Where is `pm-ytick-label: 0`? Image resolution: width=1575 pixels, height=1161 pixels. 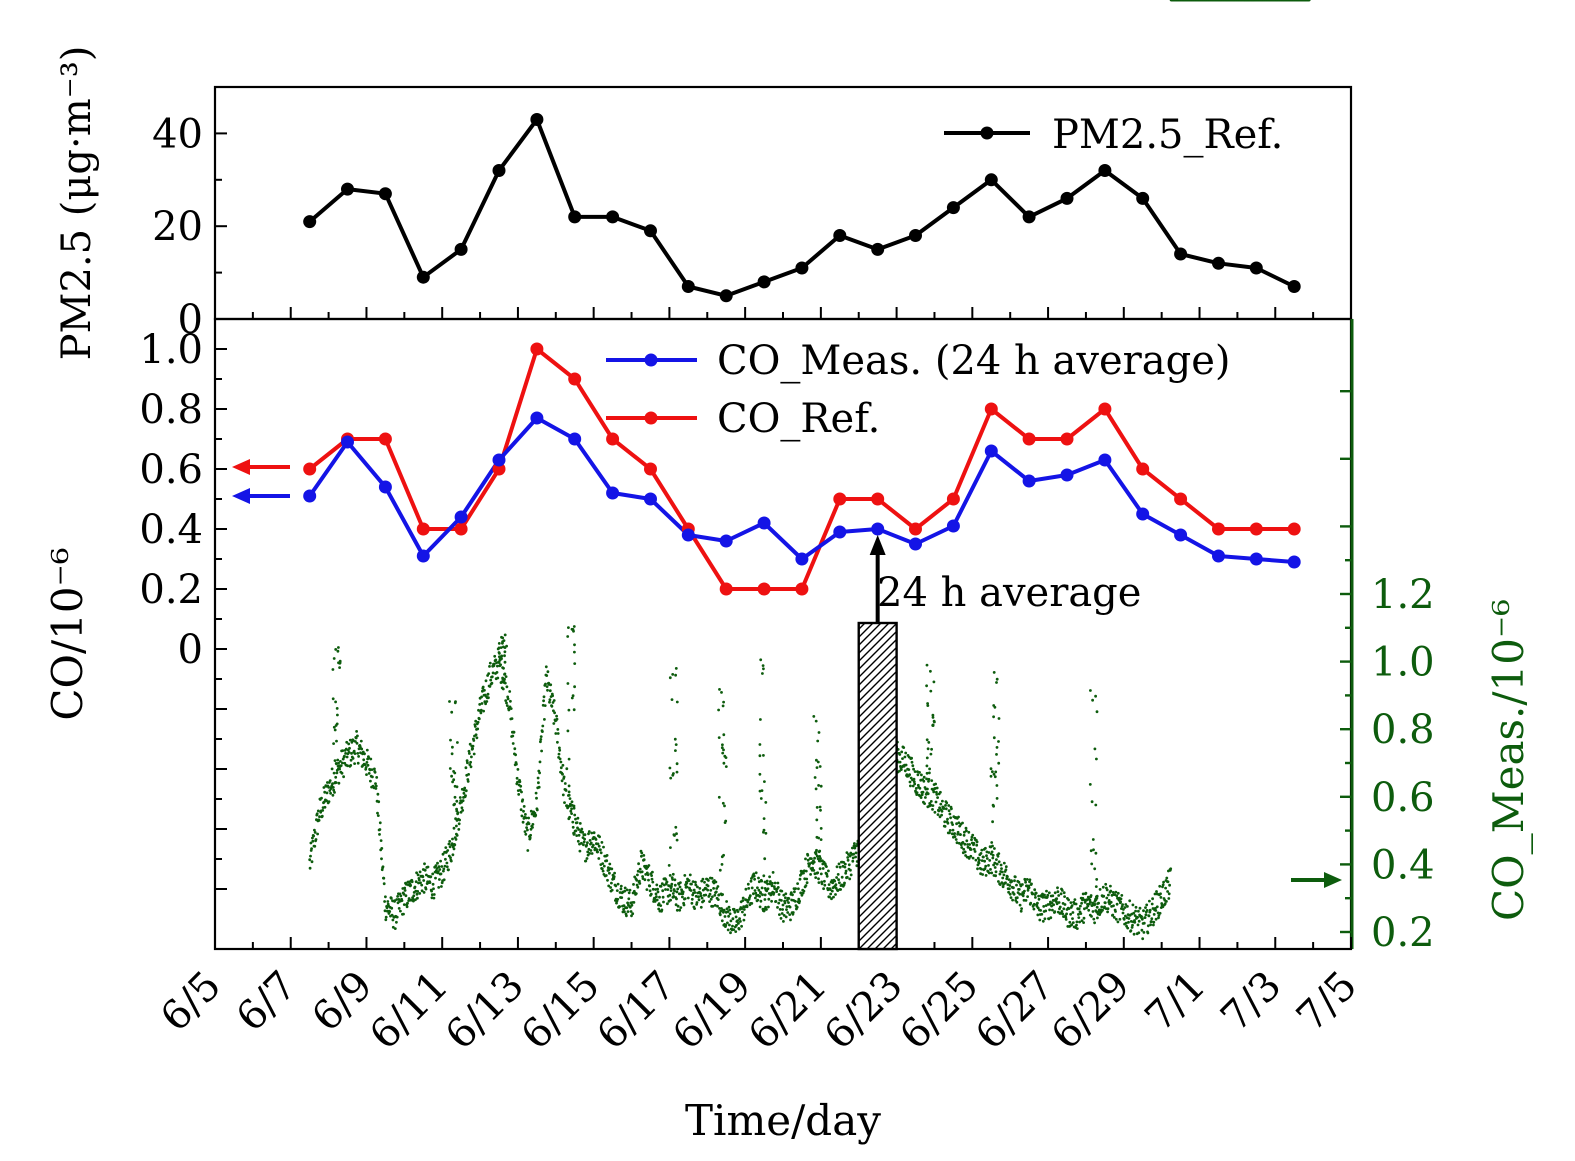
pm-ytick-label: 0 is located at coordinates (190, 320).